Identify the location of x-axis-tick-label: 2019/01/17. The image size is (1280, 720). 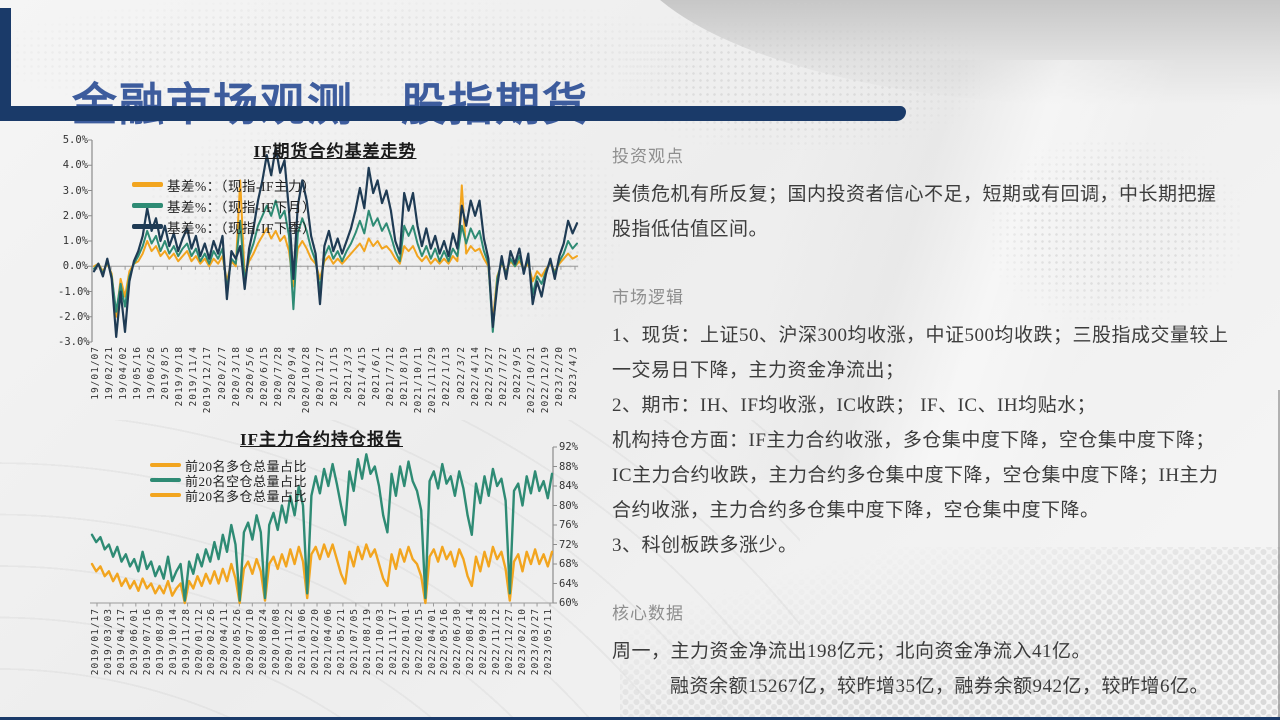
(95, 642).